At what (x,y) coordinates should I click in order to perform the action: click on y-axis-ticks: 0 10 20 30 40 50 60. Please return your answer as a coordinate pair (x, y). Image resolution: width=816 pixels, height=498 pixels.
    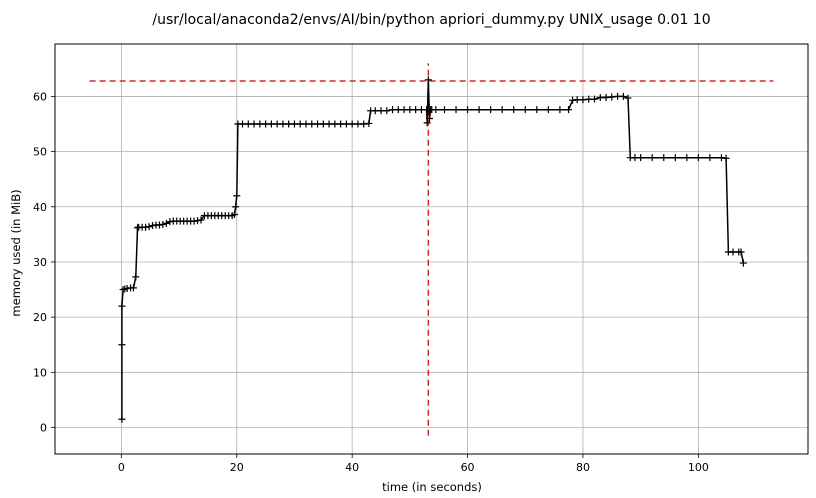
    Looking at the image, I should click on (44, 262).